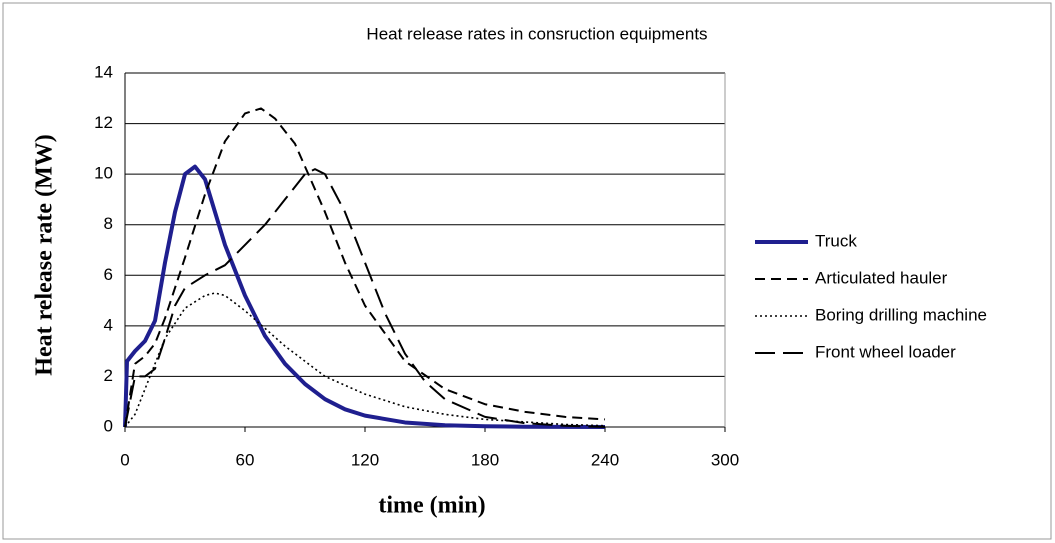 This screenshot has width=1055, height=543. Describe the element at coordinates (108, 375) in the screenshot. I see `y-tick-label: 2` at that location.